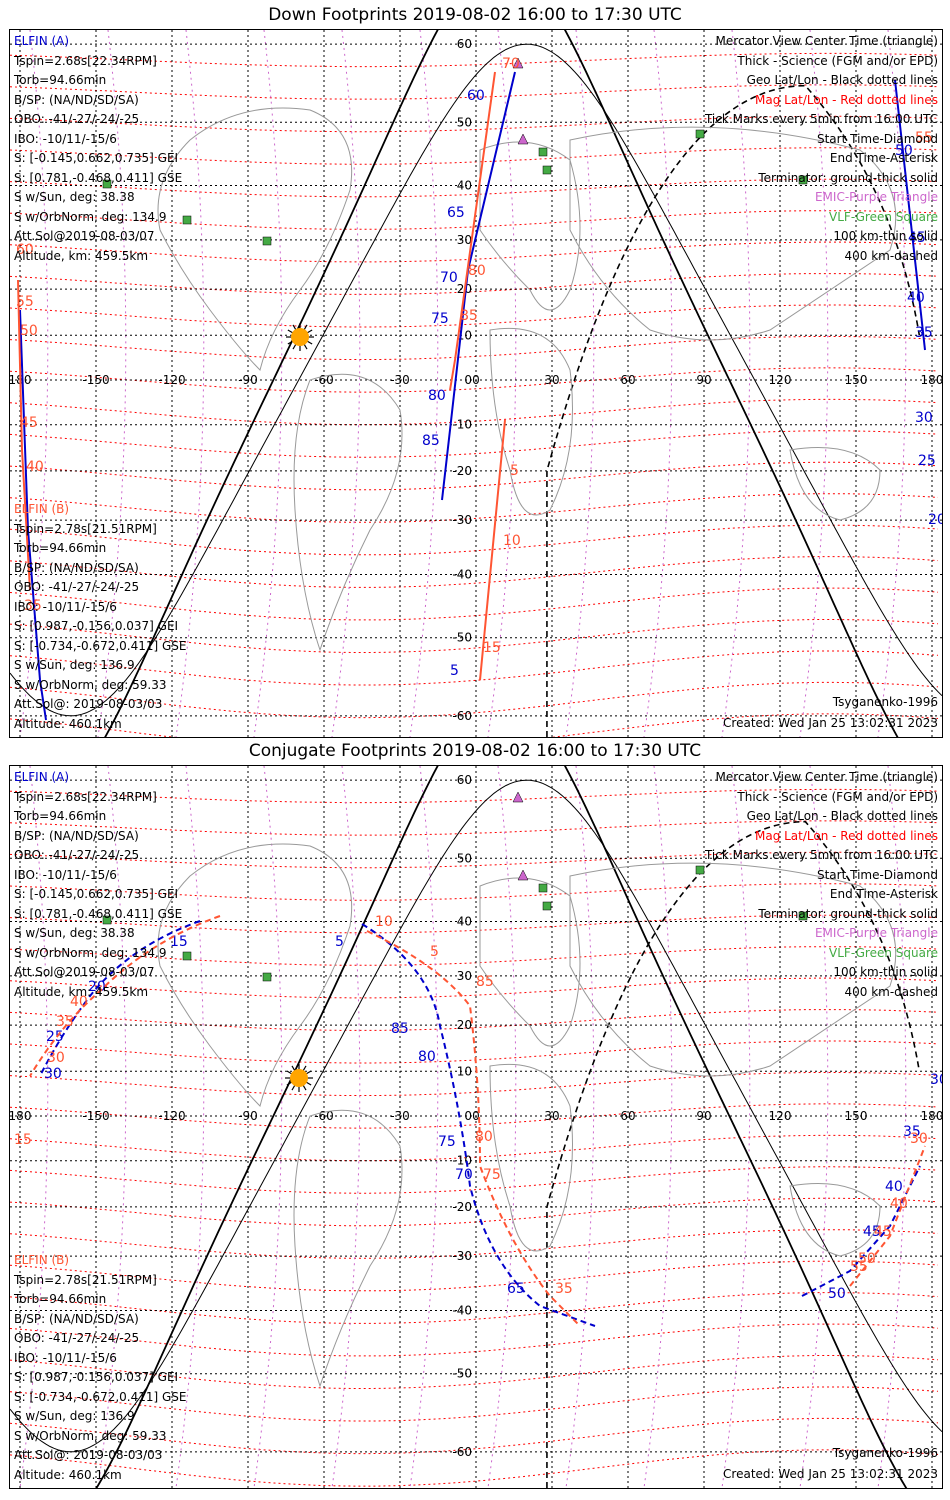 This screenshot has height=1500, width=950. What do you see at coordinates (935, 520) in the screenshot?
I see `track-label: 20` at bounding box center [935, 520].